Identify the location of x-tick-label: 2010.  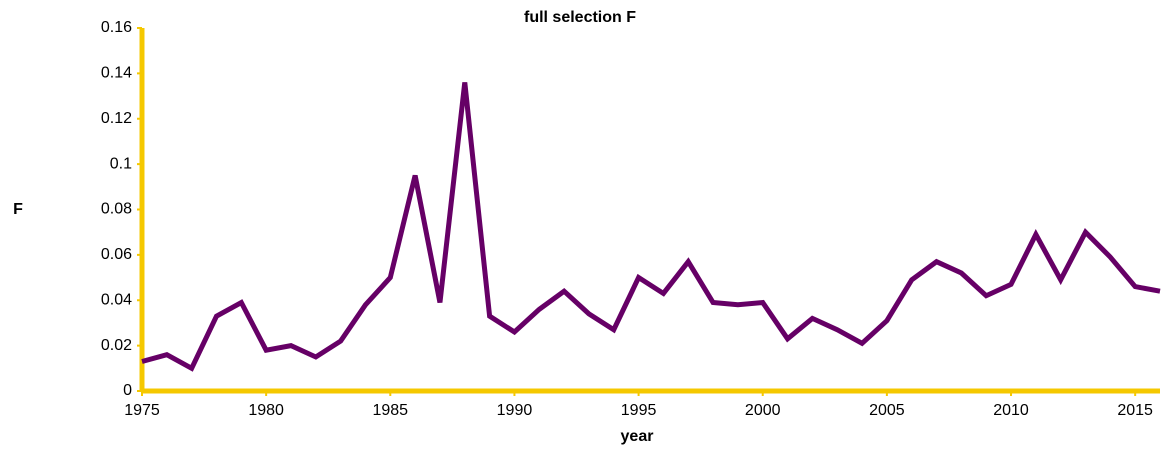
(1011, 410).